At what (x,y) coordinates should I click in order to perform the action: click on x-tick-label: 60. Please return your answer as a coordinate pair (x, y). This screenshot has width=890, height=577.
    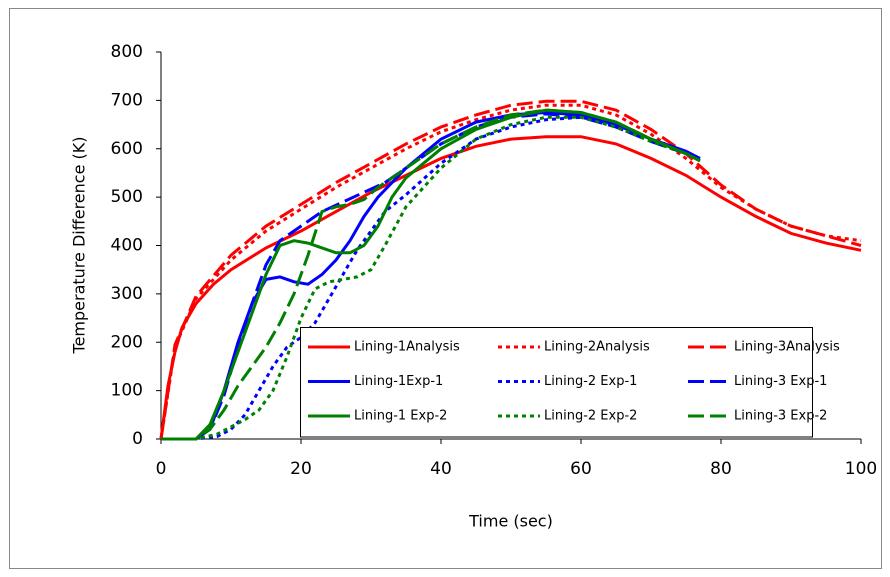
    Looking at the image, I should click on (581, 469).